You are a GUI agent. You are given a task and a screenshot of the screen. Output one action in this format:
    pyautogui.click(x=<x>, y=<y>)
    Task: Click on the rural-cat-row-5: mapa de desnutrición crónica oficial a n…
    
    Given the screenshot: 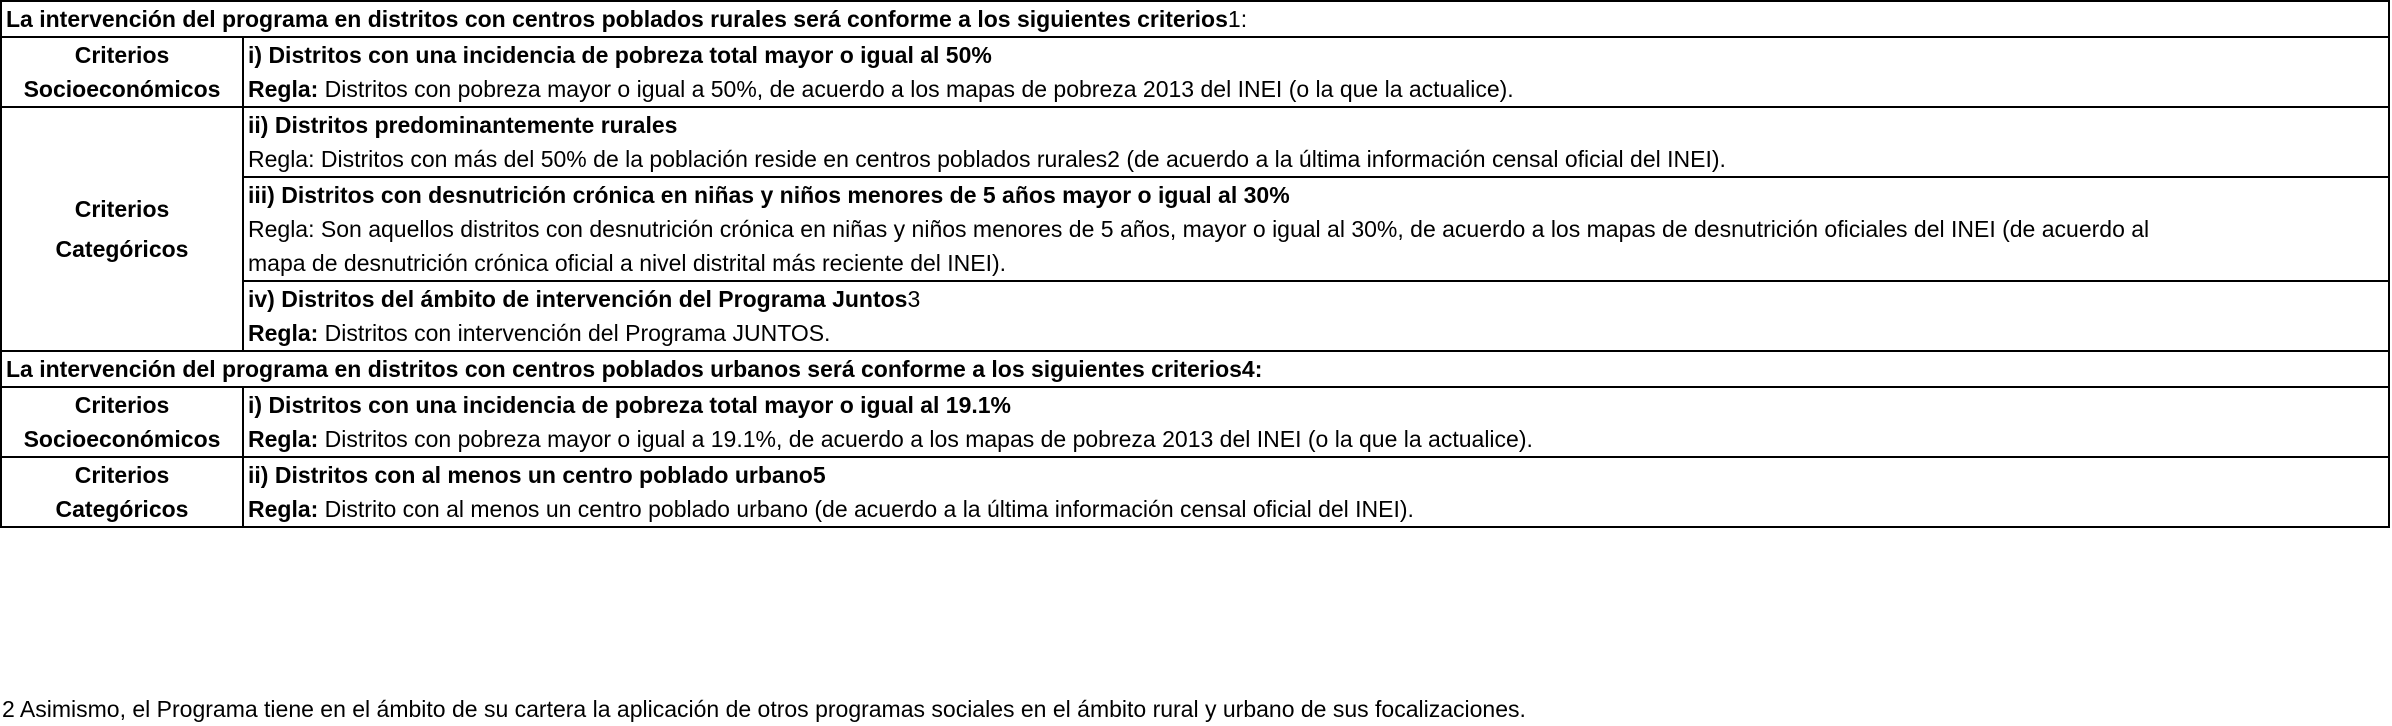 What is the action you would take?
    pyautogui.click(x=1195, y=264)
    